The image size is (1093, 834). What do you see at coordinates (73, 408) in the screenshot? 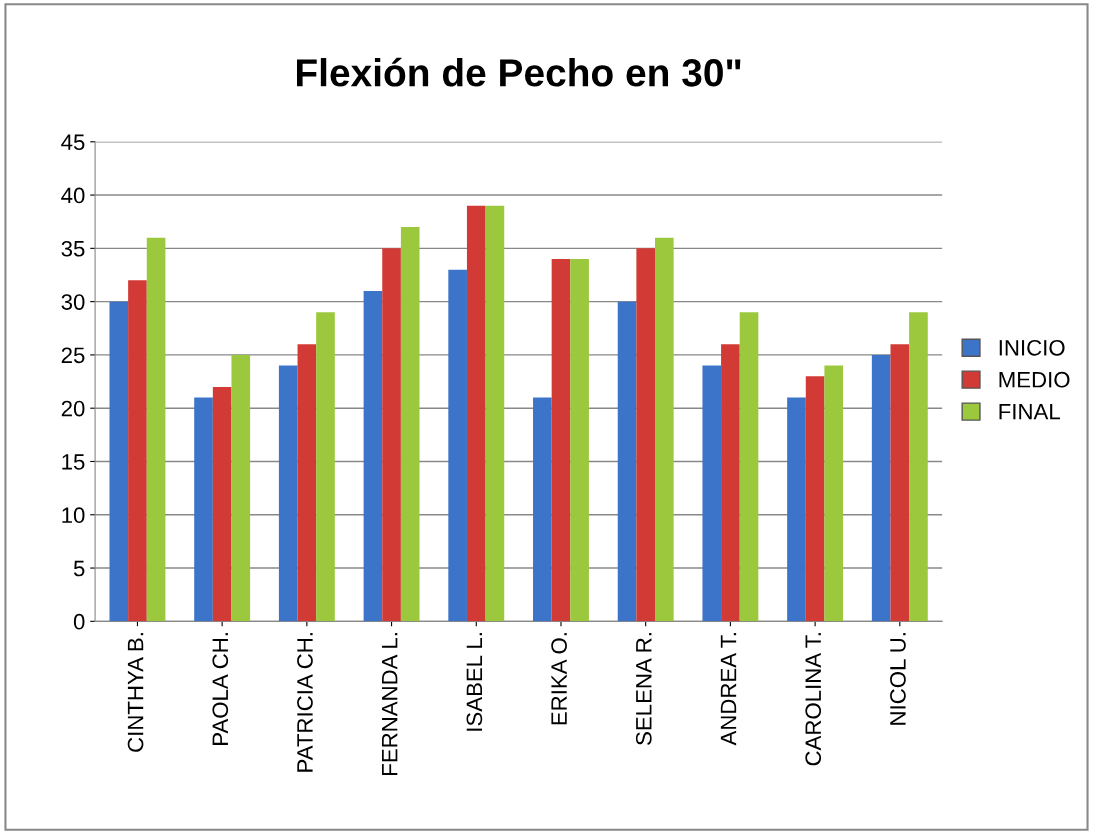
I see `y-tick-label: 20` at bounding box center [73, 408].